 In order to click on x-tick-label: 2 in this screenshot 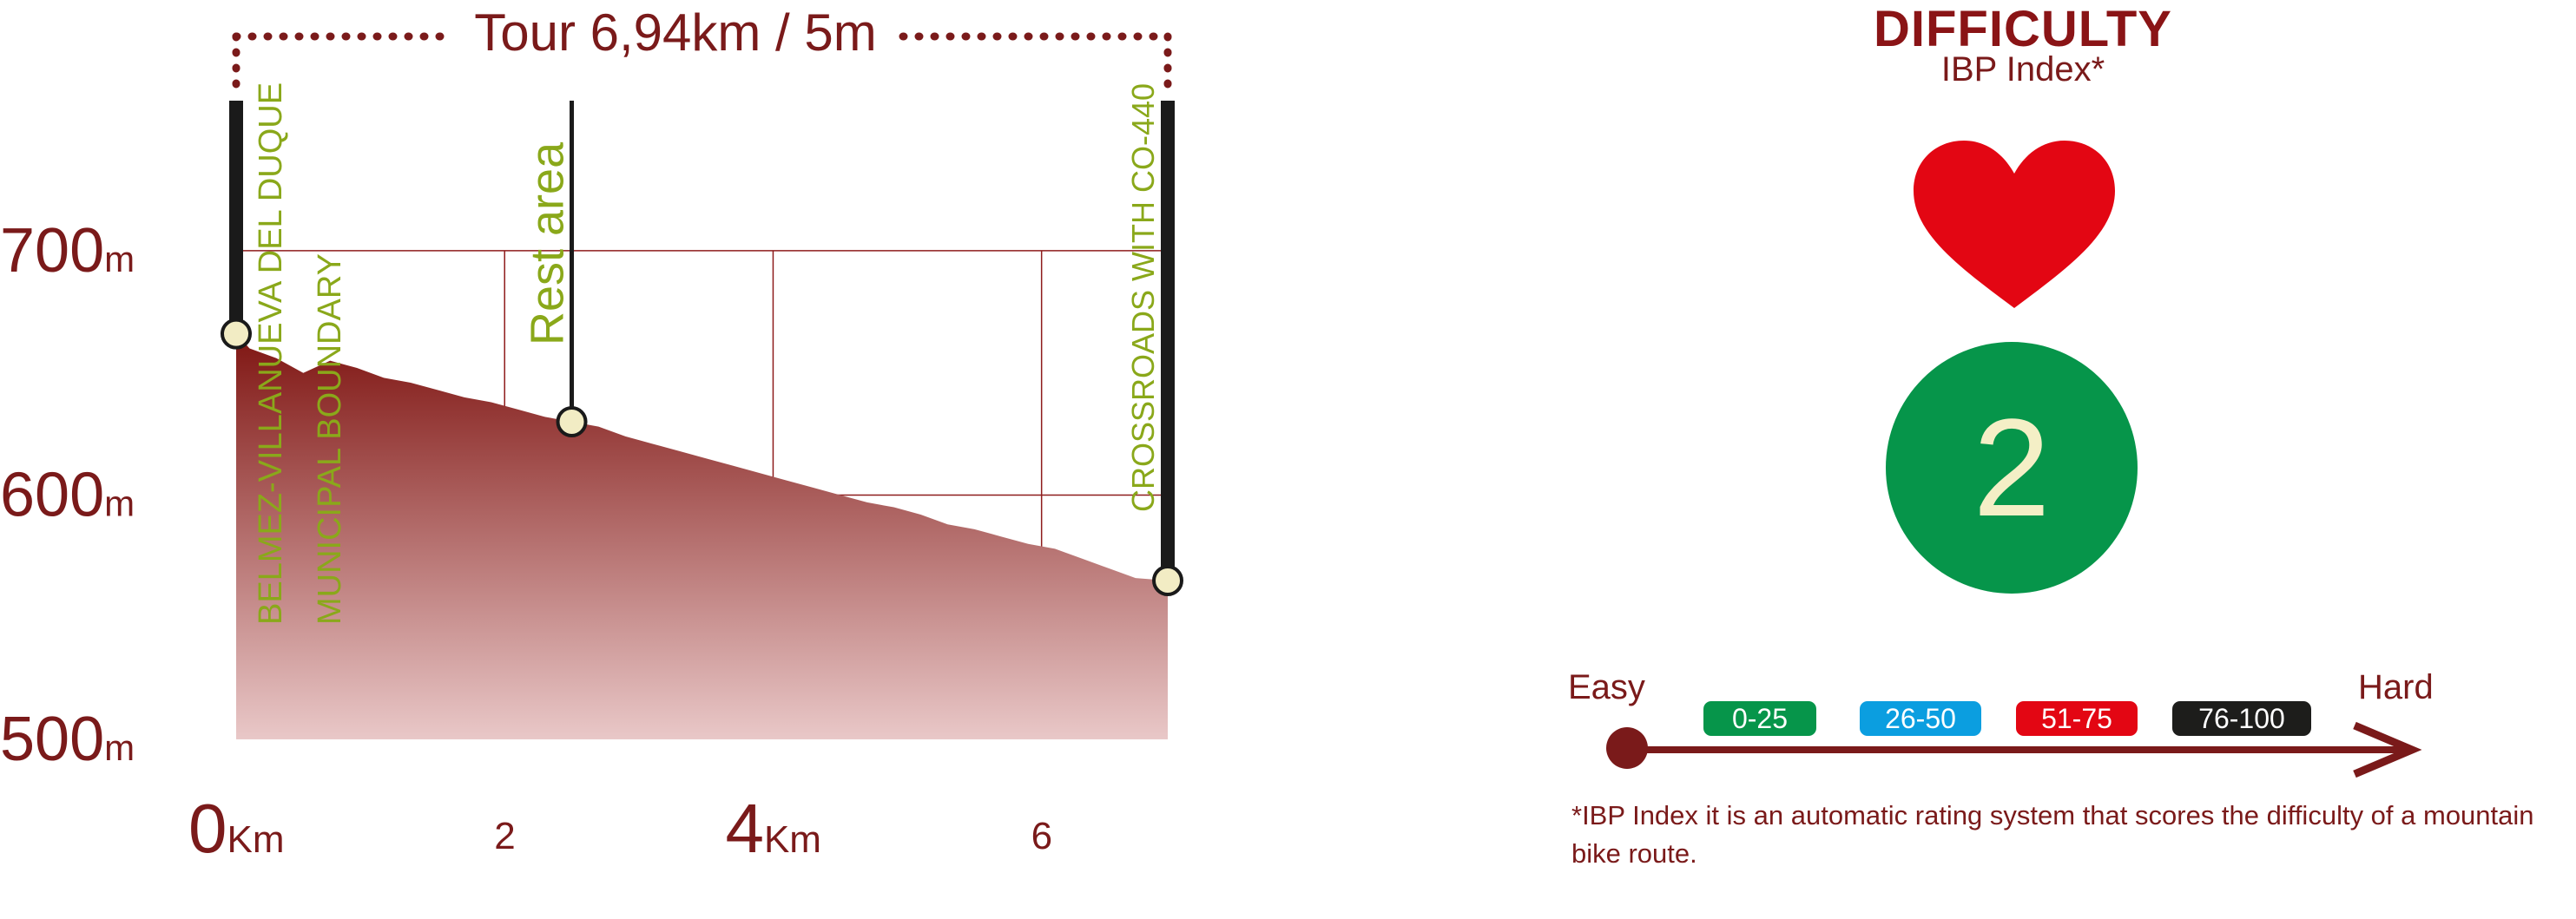, I will do `click(504, 836)`.